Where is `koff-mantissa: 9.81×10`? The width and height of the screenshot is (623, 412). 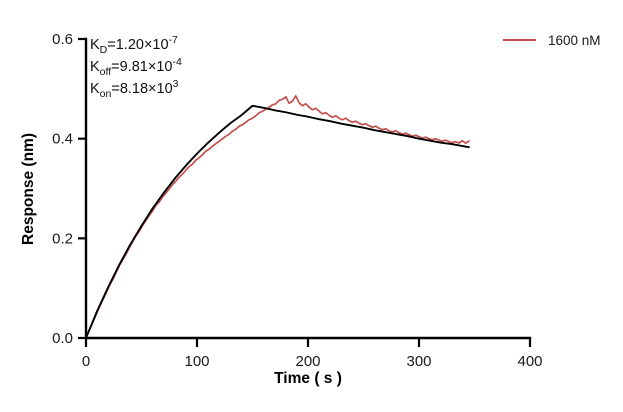 koff-mantissa: 9.81×10 is located at coordinates (146, 67).